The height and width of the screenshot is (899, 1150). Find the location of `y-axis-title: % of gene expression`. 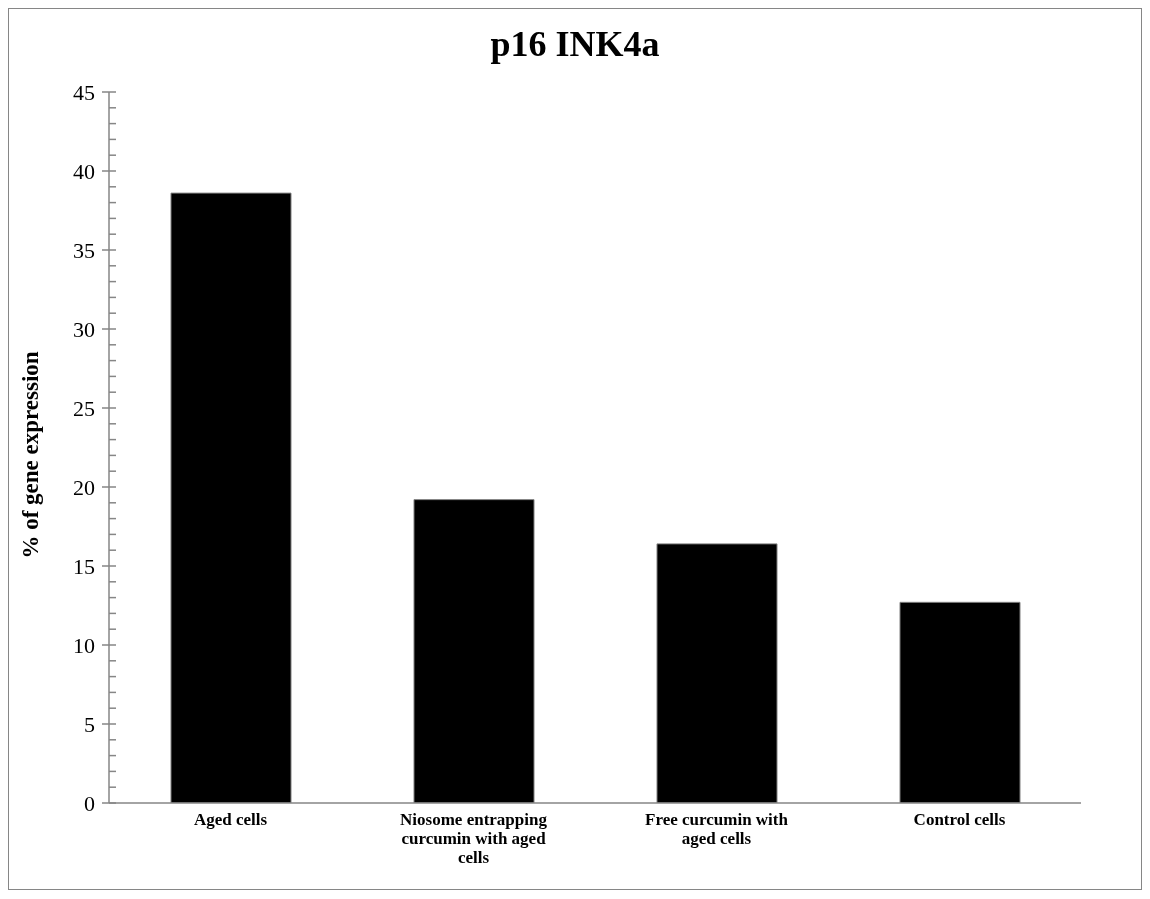

y-axis-title: % of gene expression is located at coordinates (31, 455).